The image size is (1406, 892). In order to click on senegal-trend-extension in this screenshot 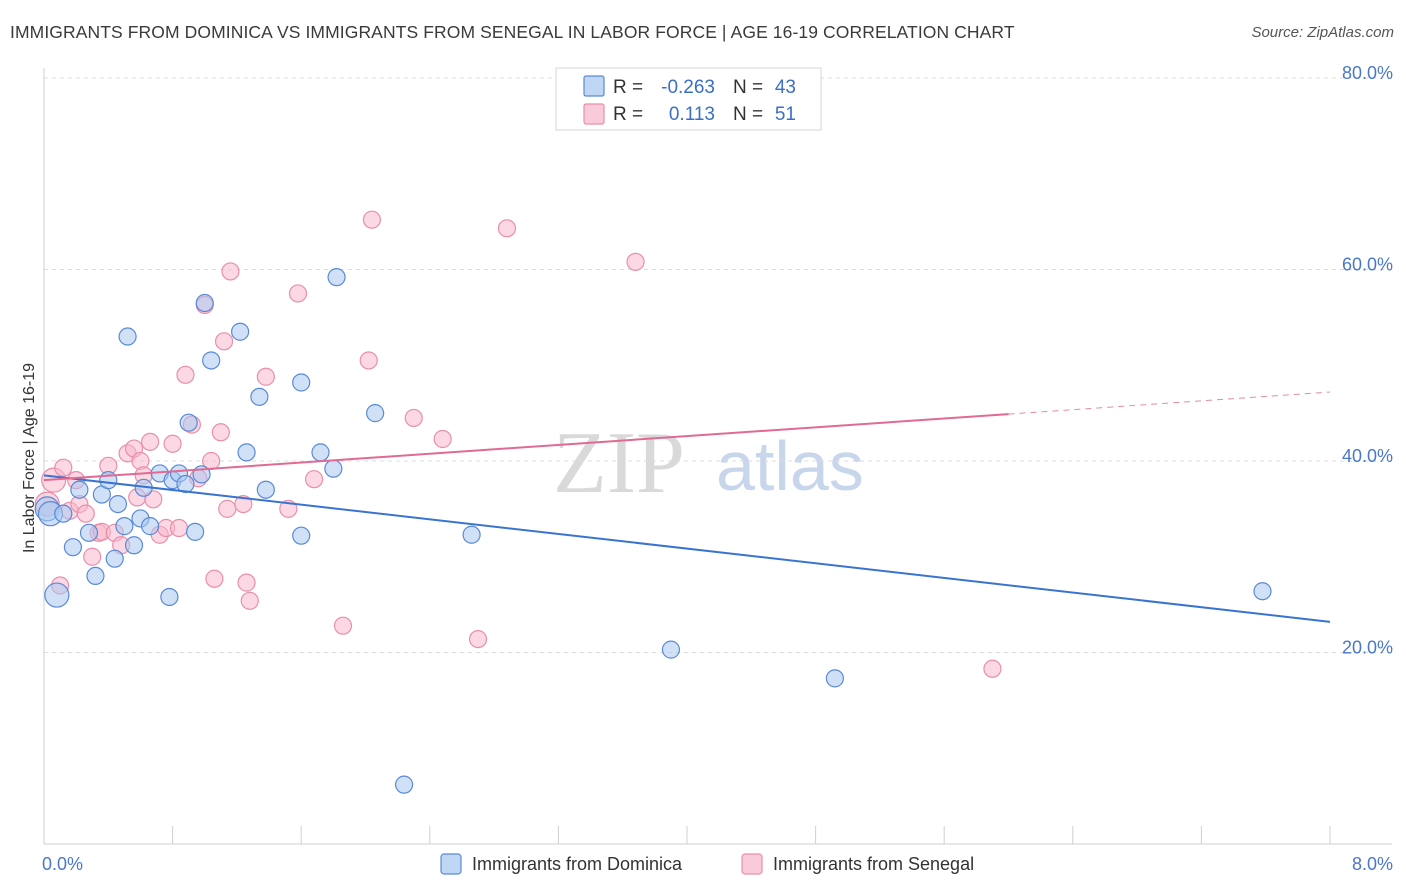, I will do `click(1169, 403)`.